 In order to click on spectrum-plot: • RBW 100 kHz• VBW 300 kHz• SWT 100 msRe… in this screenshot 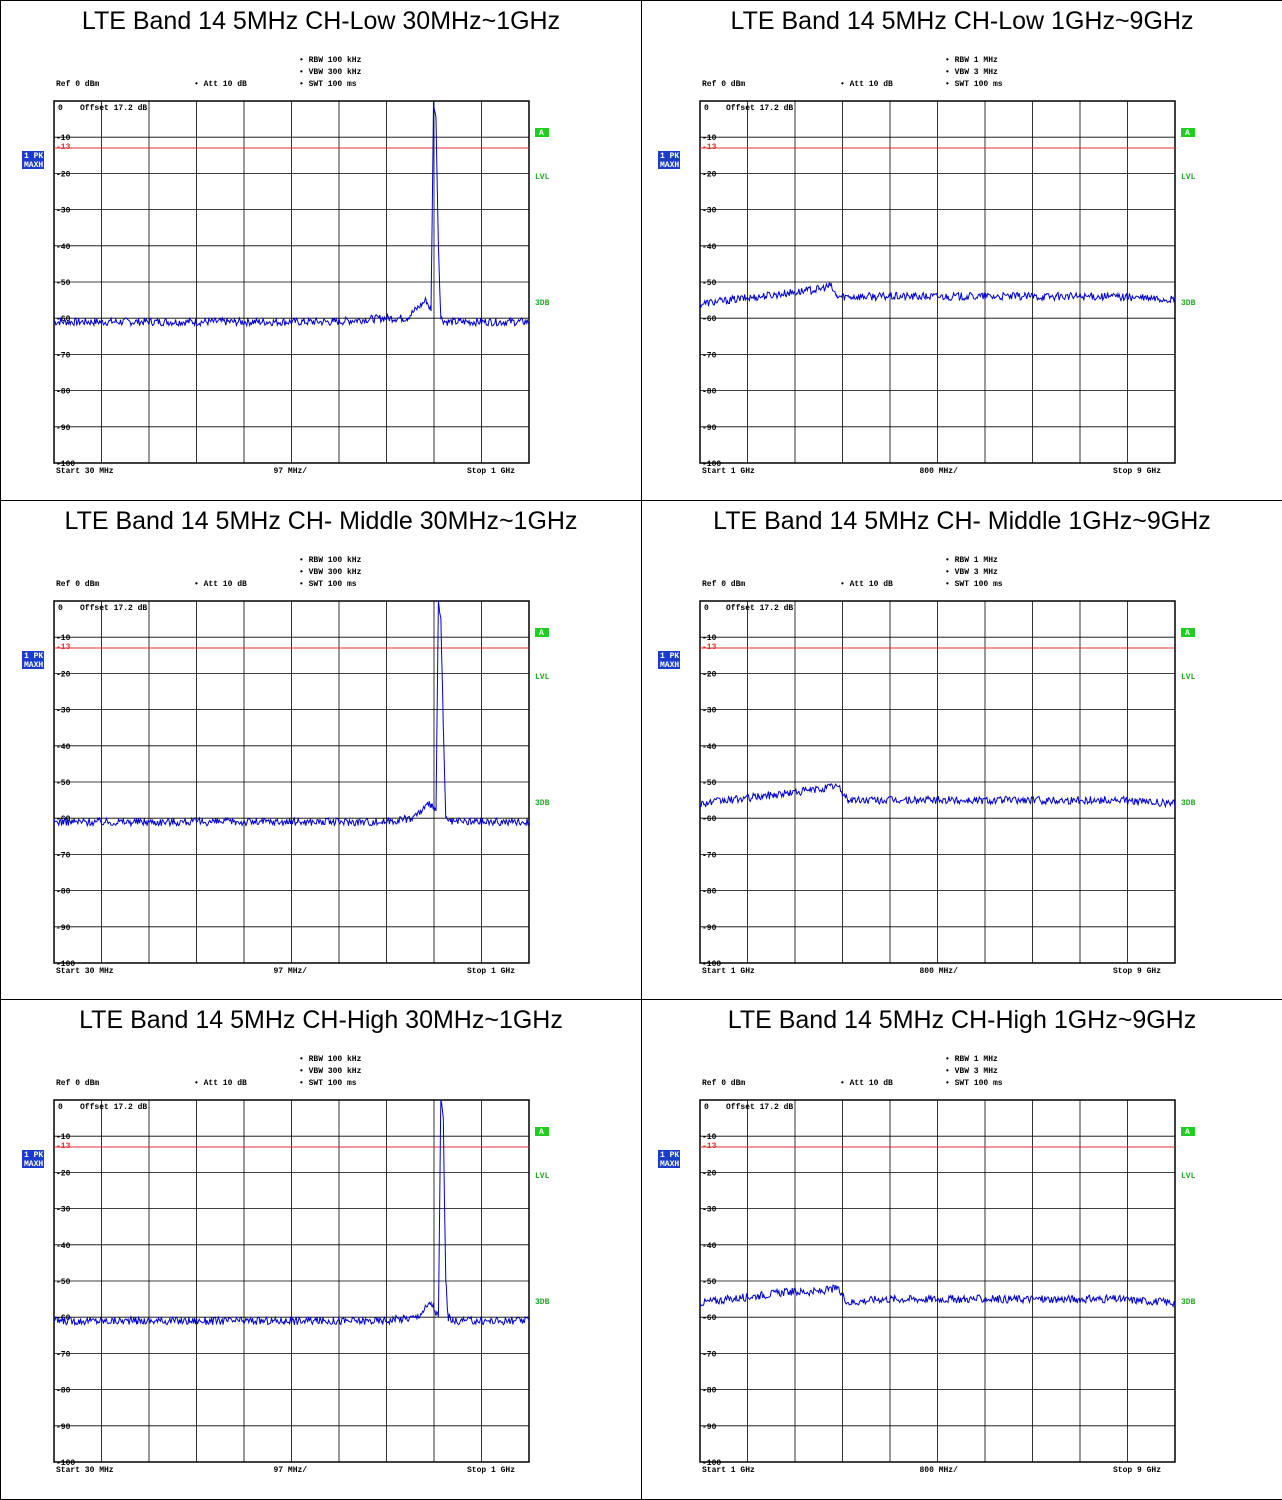, I will do `click(321, 761)`.